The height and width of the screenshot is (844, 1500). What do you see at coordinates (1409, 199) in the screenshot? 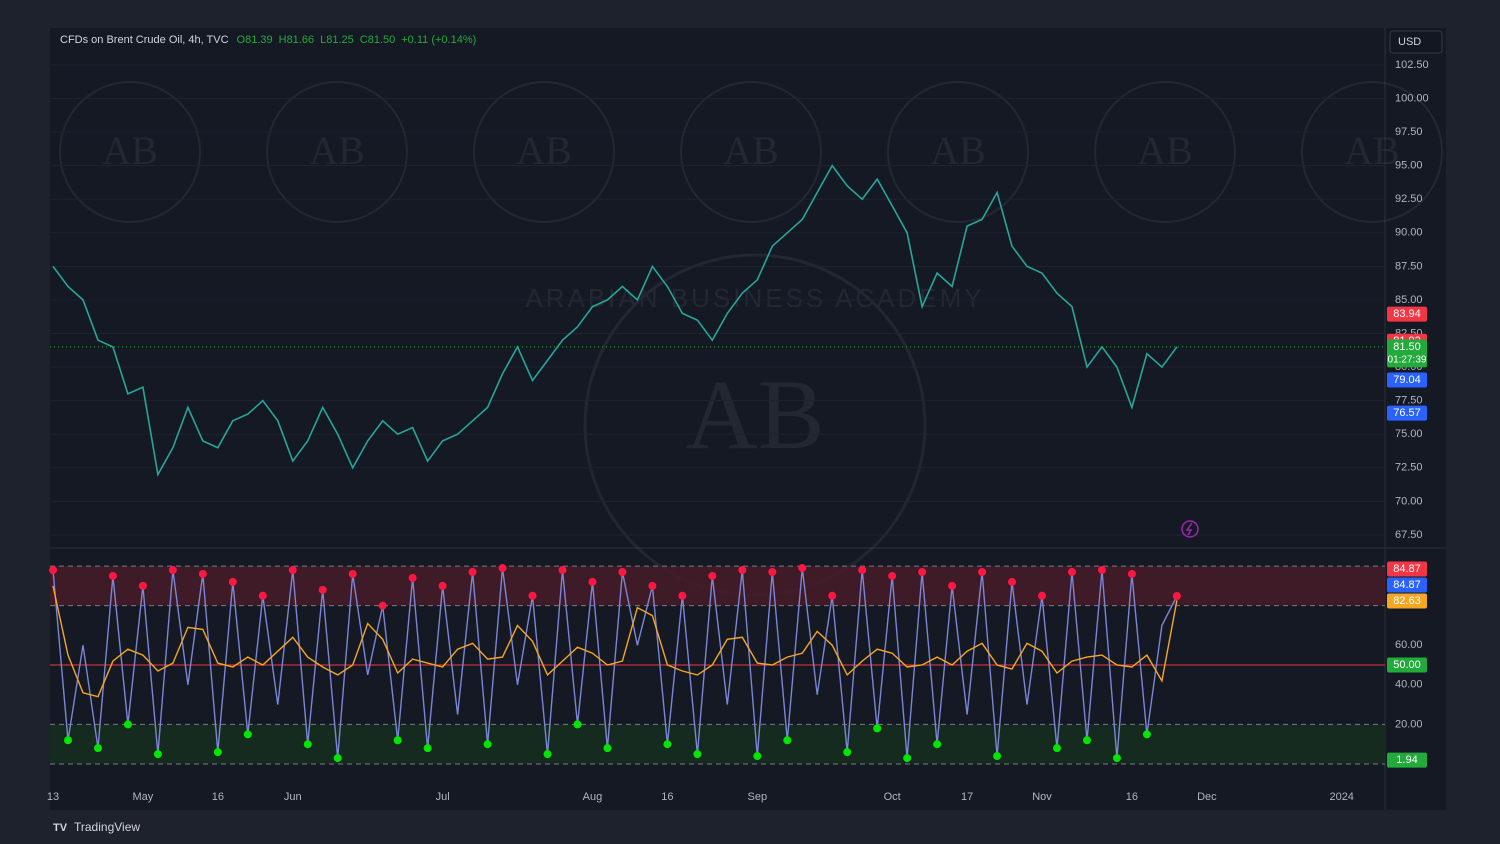
I see `y-tick-label: 92.50` at bounding box center [1409, 199].